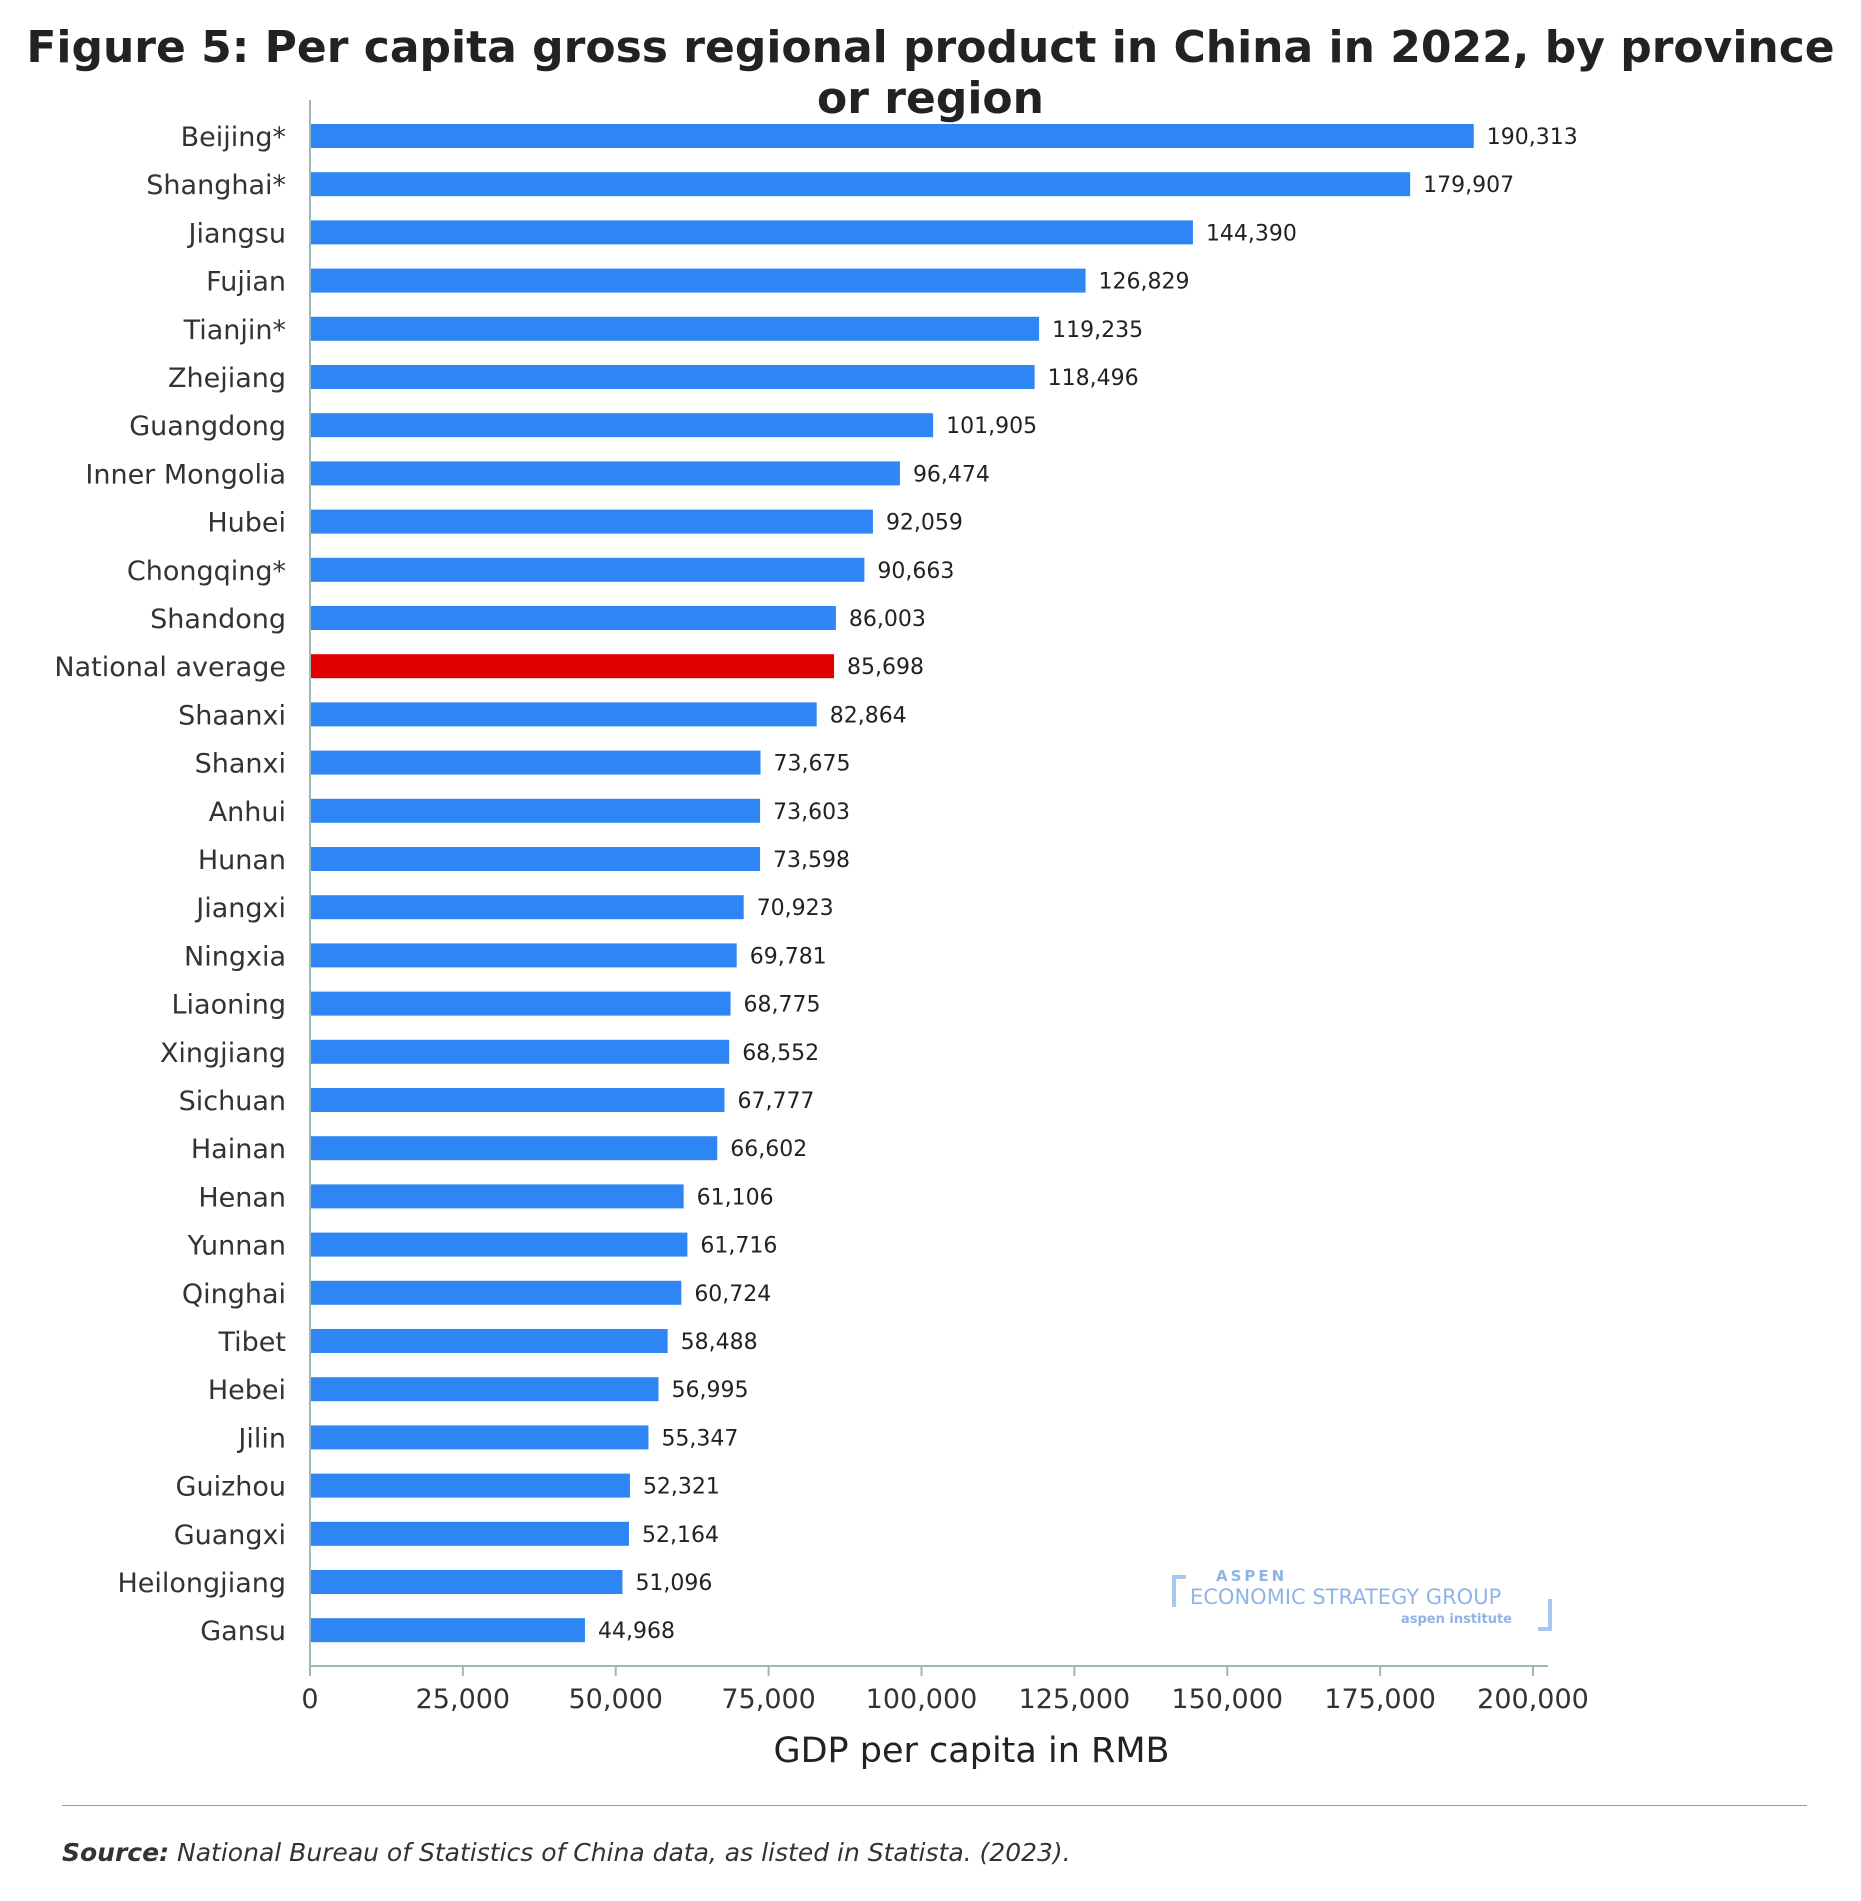  I want to click on value-label: 56,995, so click(710, 1390).